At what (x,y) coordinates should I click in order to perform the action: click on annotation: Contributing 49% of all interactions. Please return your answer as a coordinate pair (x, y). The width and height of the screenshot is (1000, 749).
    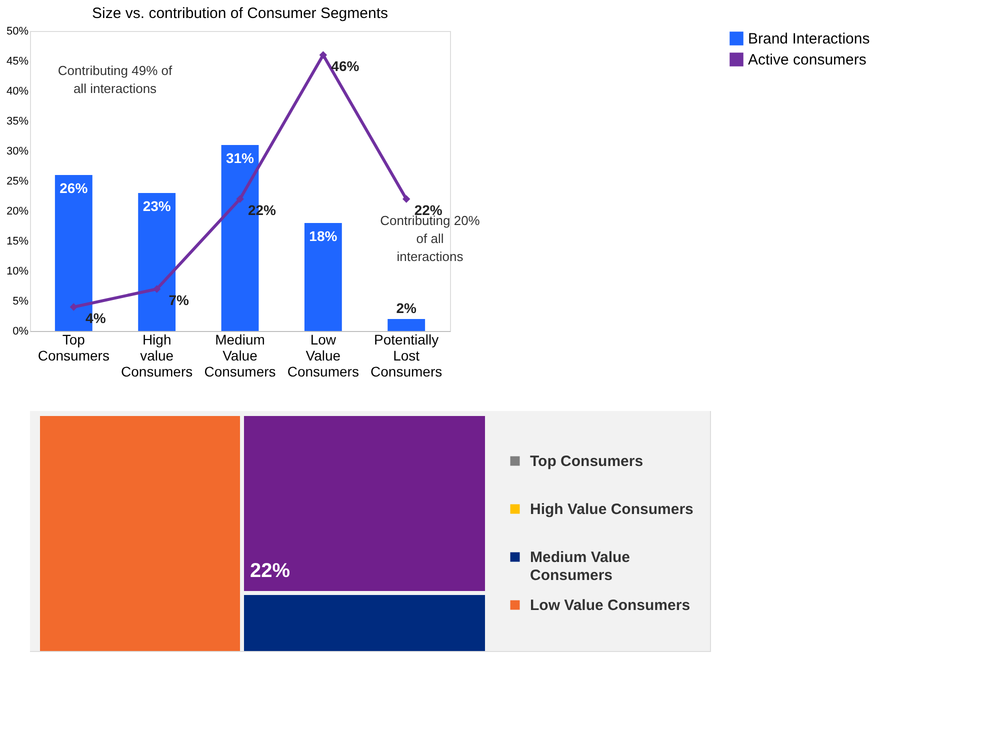
    Looking at the image, I should click on (115, 79).